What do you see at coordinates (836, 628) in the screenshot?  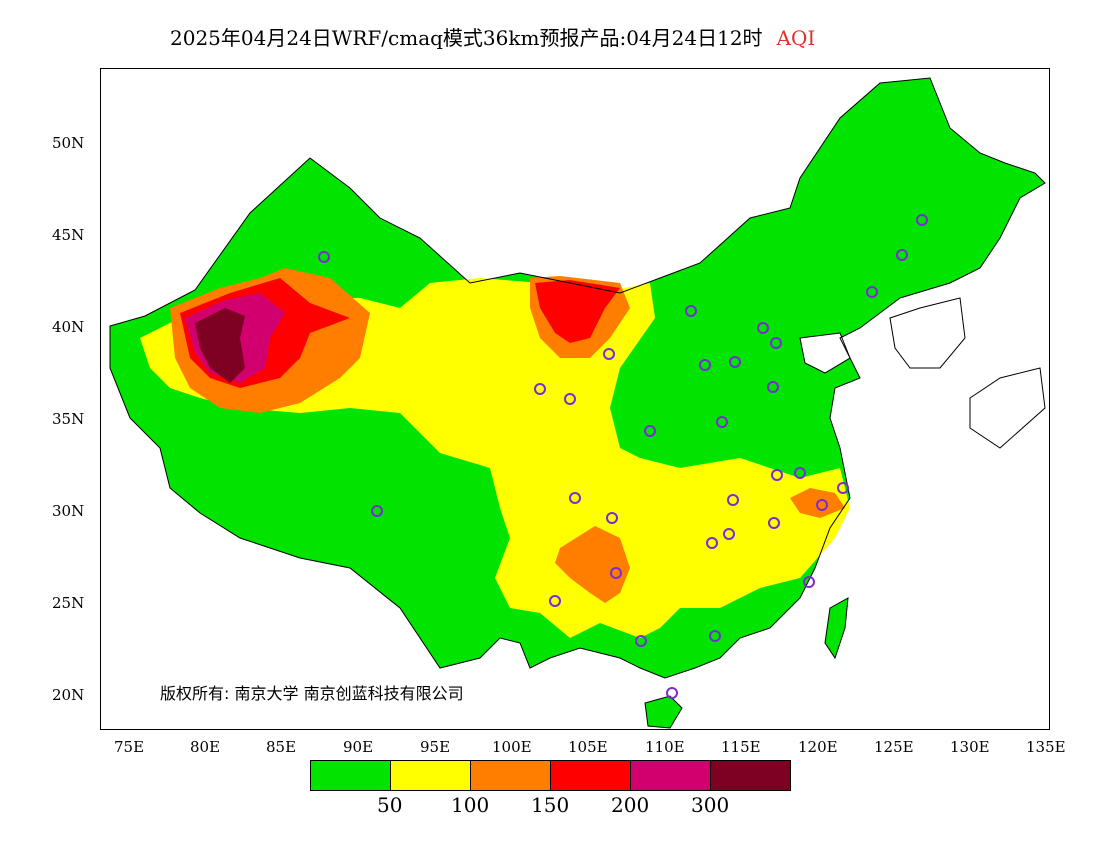 I see `taiwan` at bounding box center [836, 628].